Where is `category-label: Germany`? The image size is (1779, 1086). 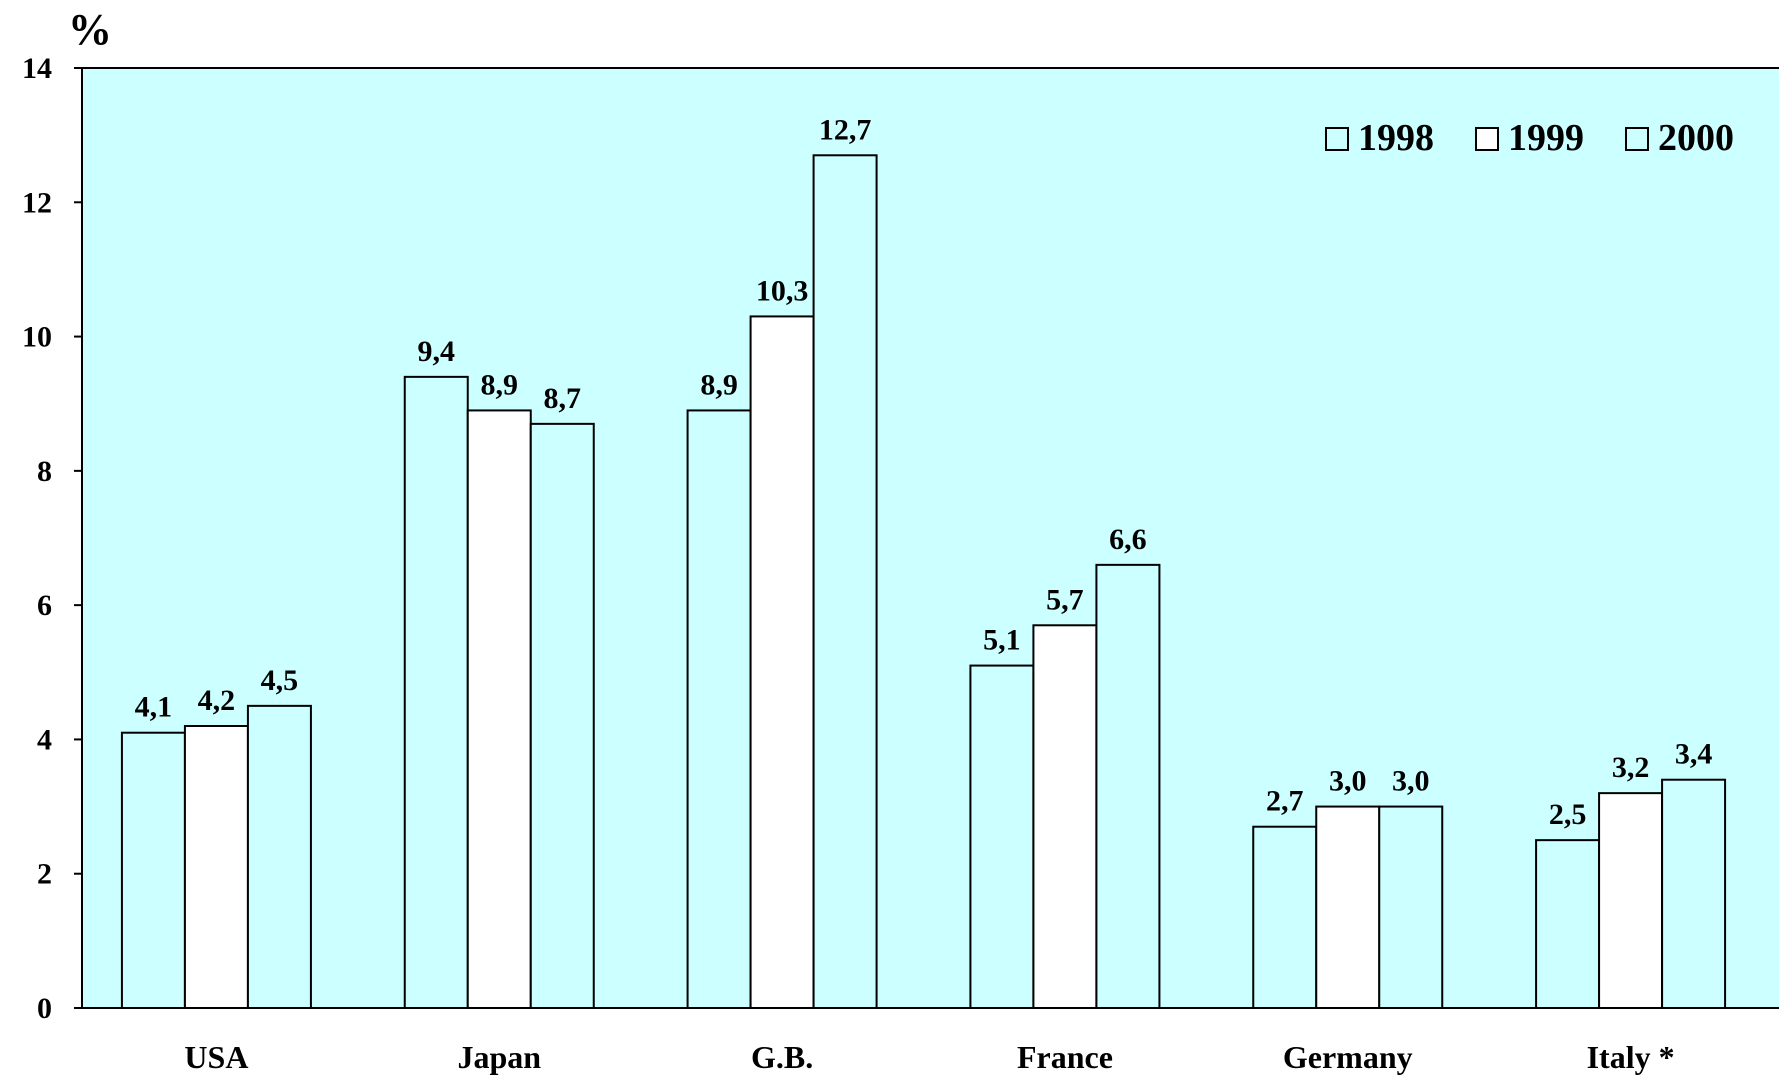
category-label: Germany is located at coordinates (1348, 1057).